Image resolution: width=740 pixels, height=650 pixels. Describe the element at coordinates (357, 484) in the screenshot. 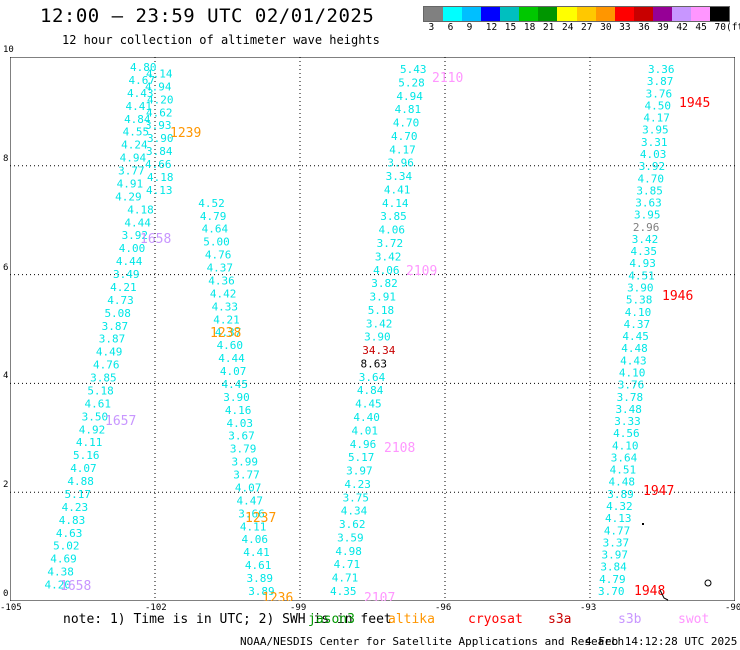

I see `swh-value: 4.23` at that location.